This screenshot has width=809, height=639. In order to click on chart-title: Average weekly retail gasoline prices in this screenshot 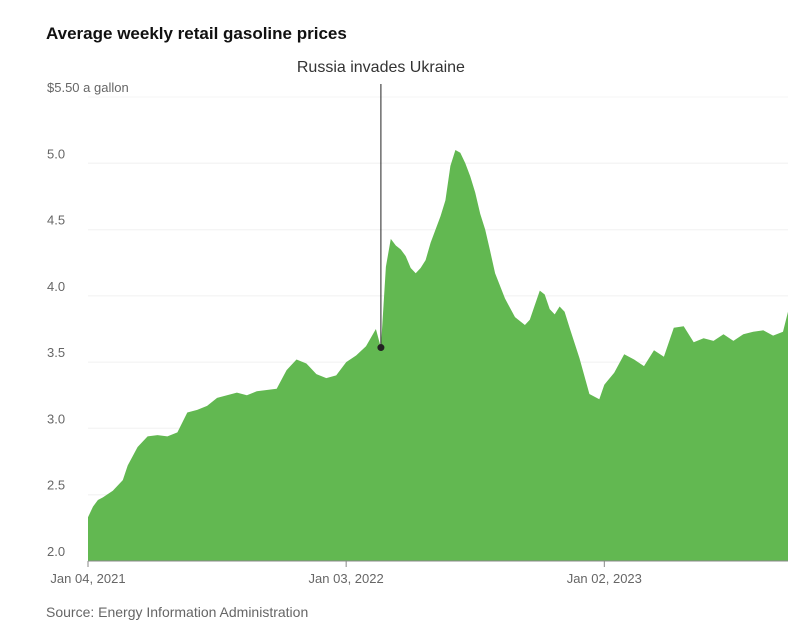, I will do `click(196, 33)`.